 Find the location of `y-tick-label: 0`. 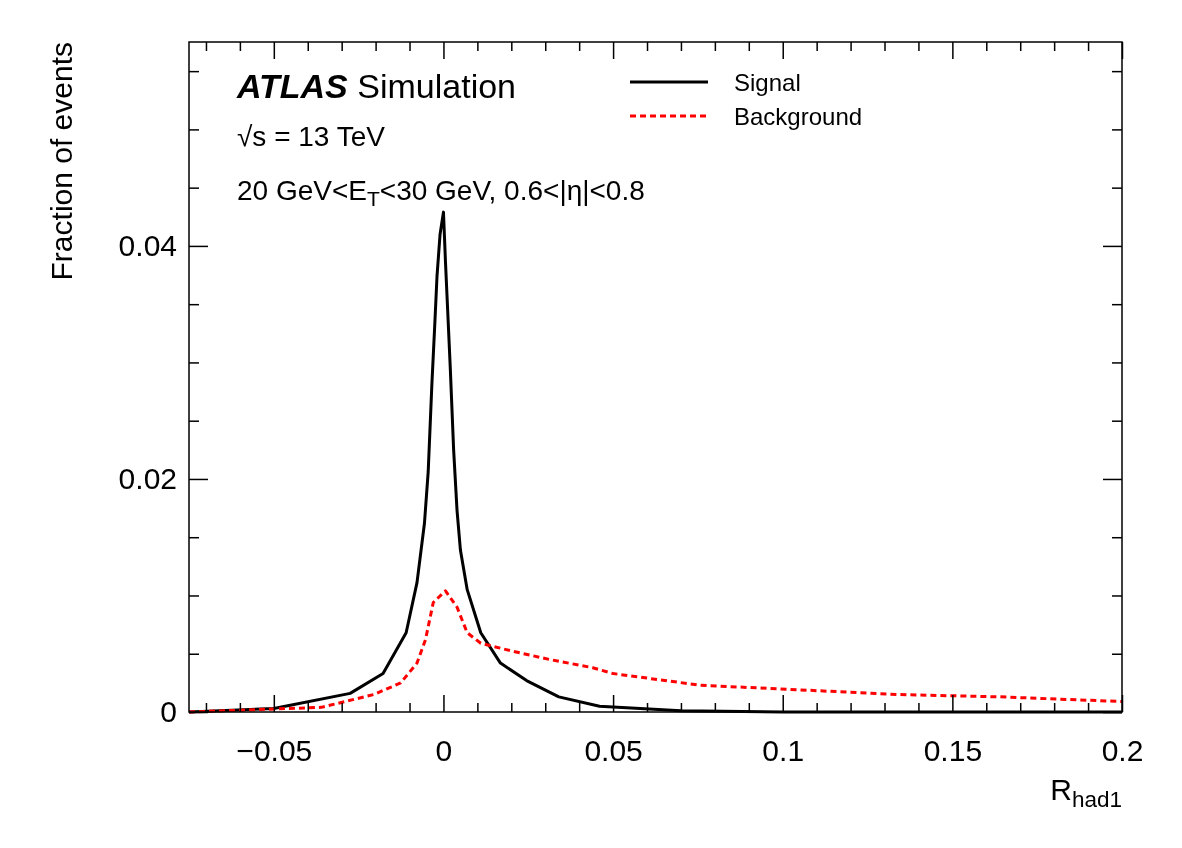

y-tick-label: 0 is located at coordinates (168, 712).